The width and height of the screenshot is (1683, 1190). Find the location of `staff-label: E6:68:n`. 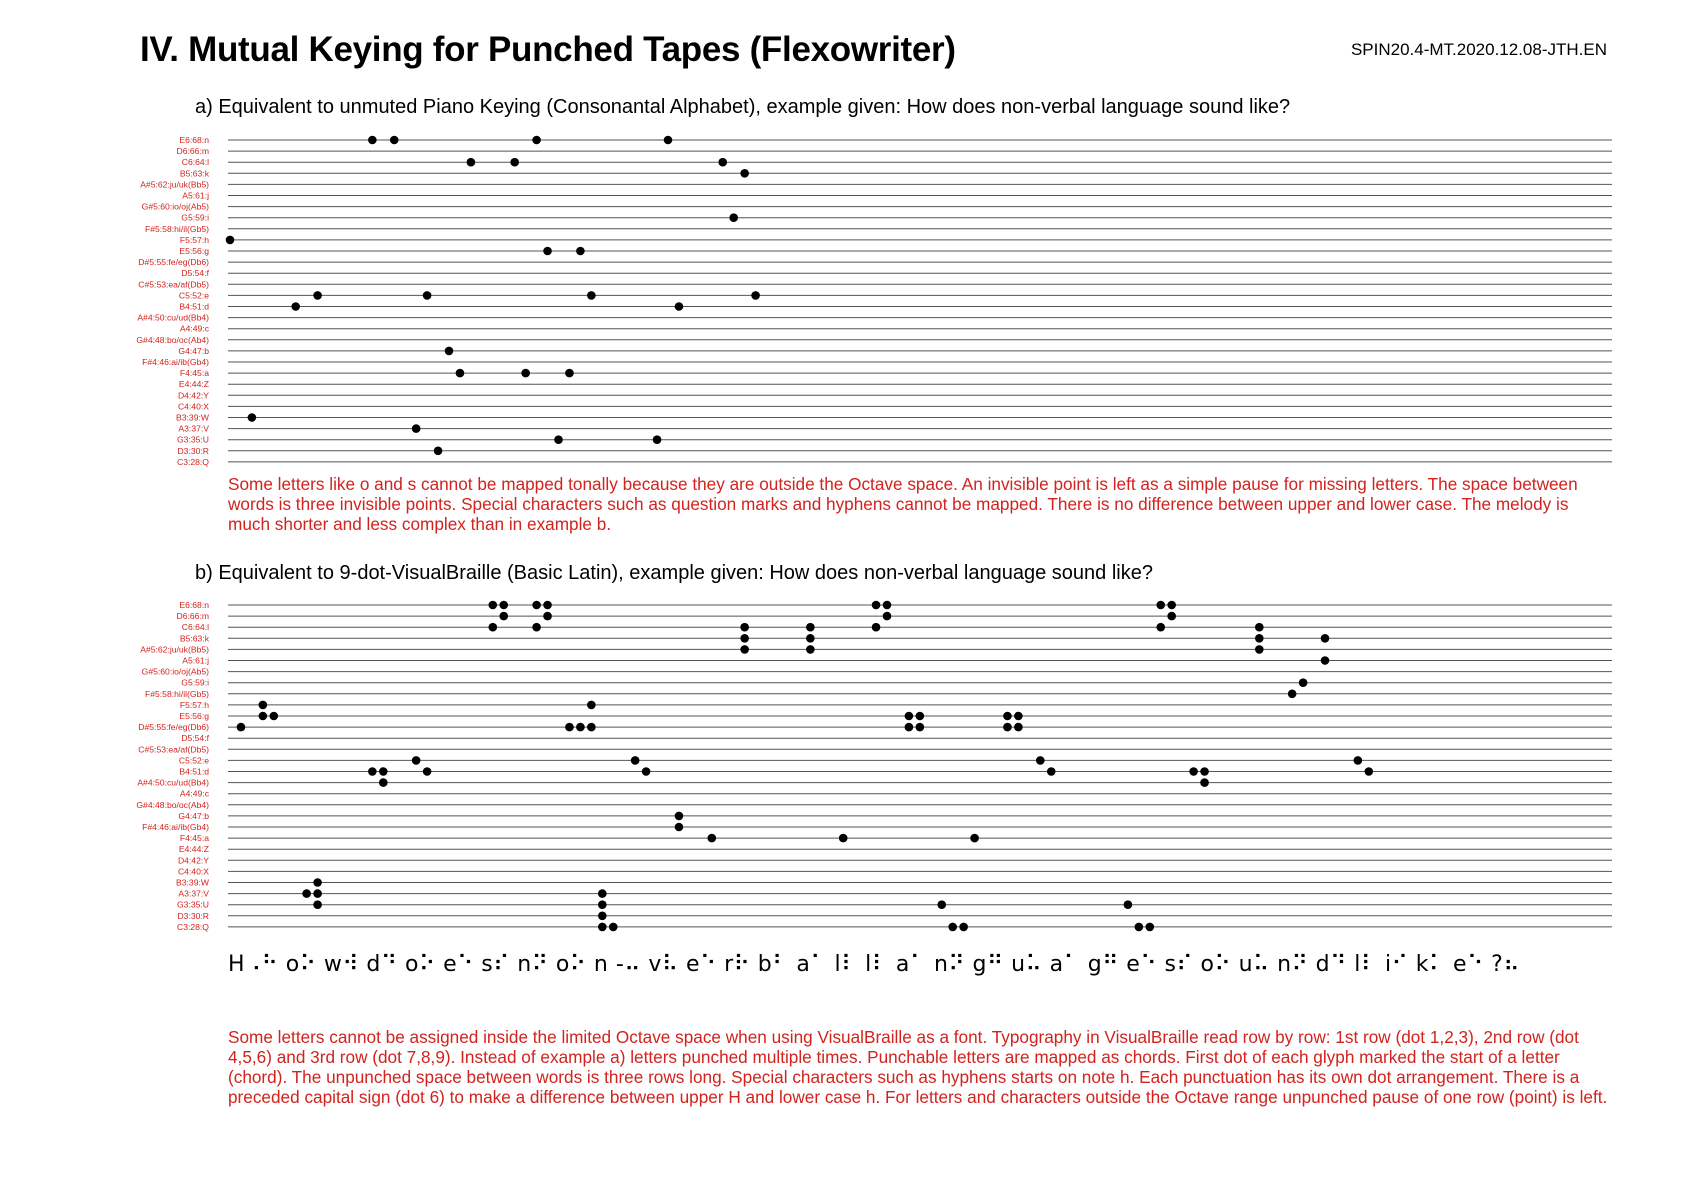

staff-label: E6:68:n is located at coordinates (194, 605).